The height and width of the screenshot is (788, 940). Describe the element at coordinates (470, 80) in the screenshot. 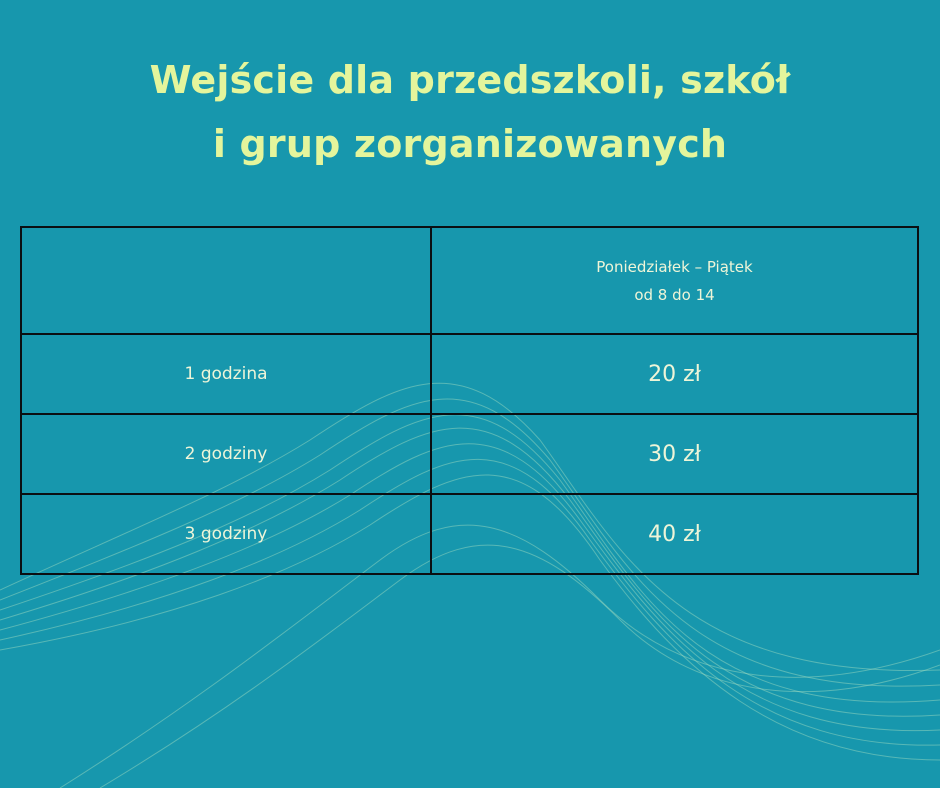

I see `title-line: Wejście dla przedszkoli, szkół` at that location.